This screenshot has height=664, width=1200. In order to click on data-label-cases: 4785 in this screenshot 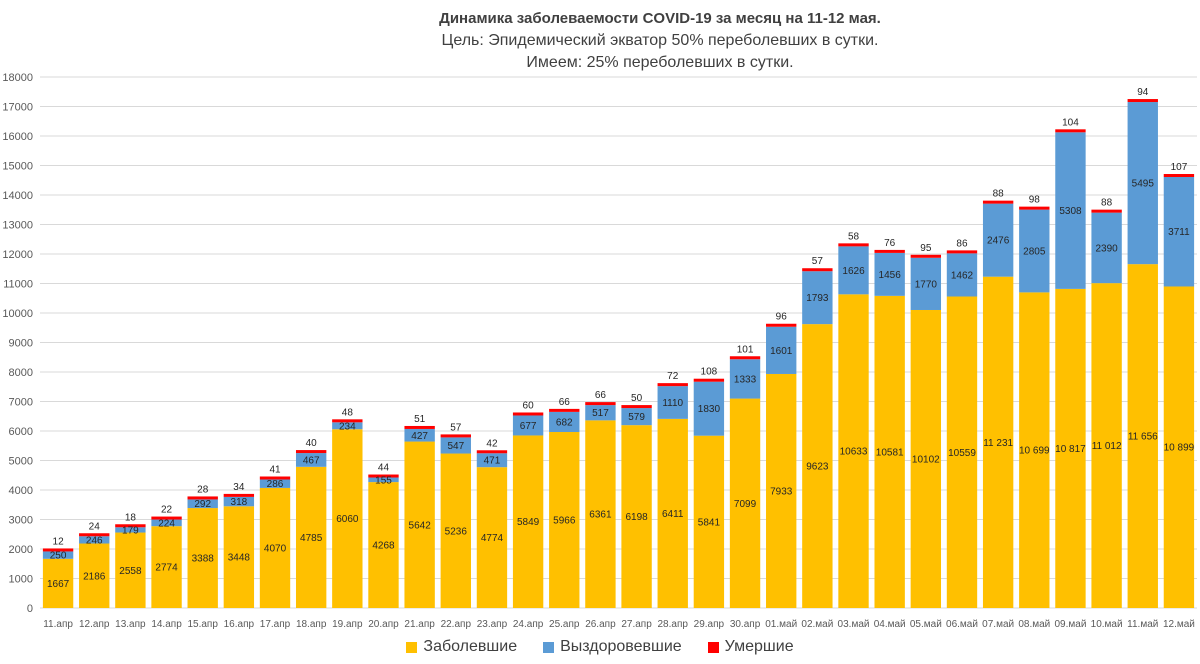, I will do `click(311, 538)`.